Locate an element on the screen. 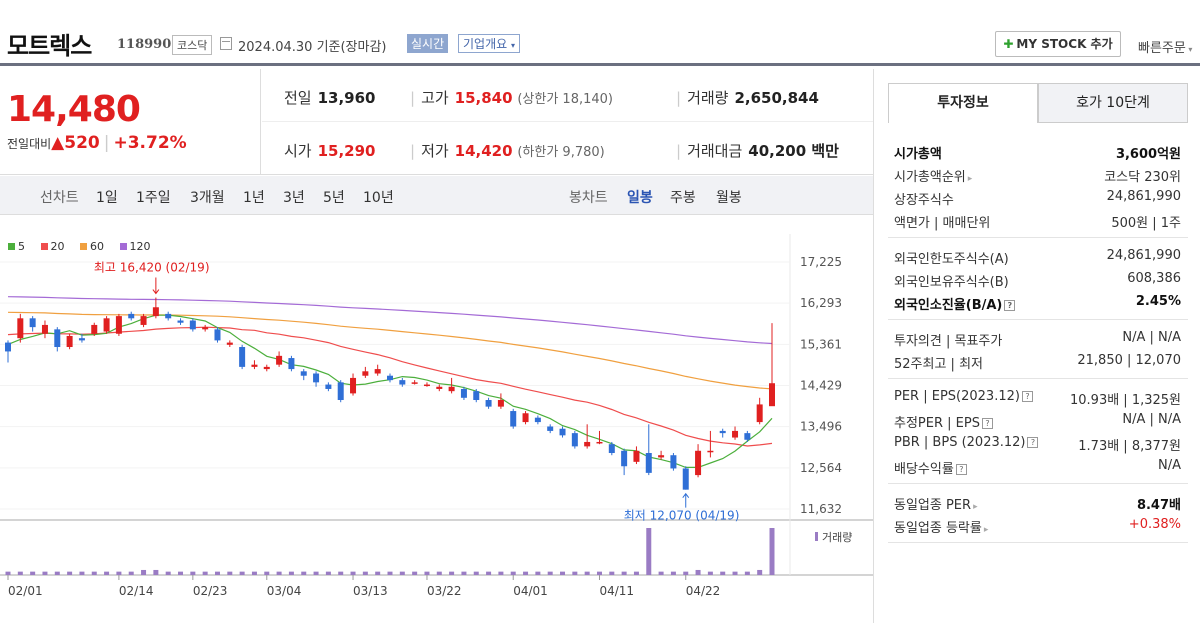 The height and width of the screenshot is (623, 1200). ma120-line is located at coordinates (390, 320).